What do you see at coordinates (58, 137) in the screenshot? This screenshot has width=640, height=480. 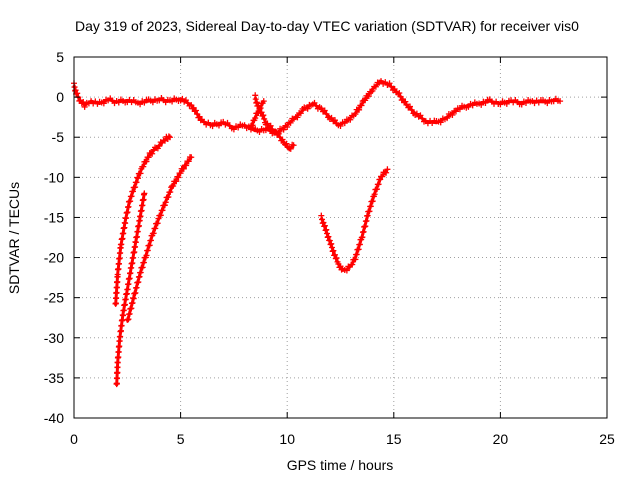 I see `y-tick-label: -5` at bounding box center [58, 137].